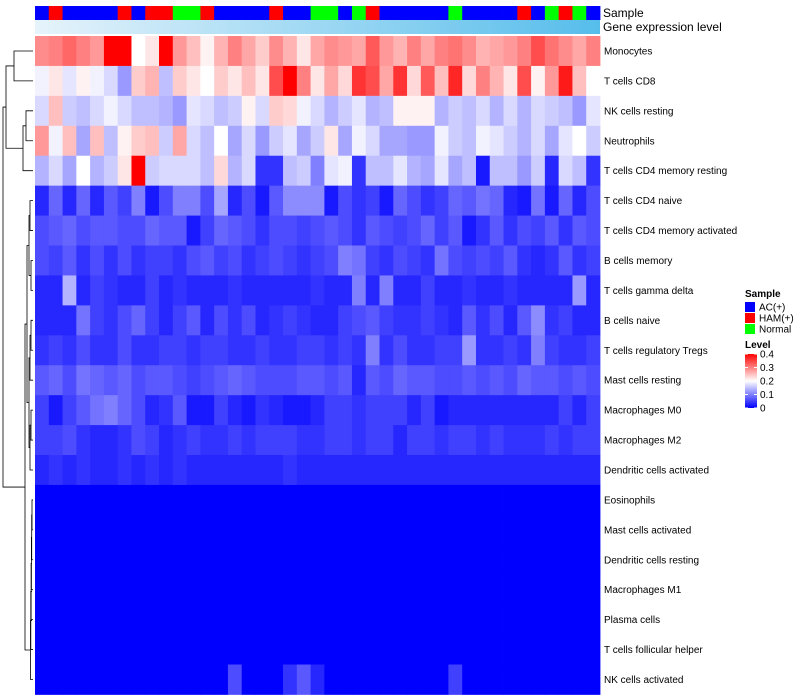 The image size is (800, 700). Describe the element at coordinates (17, 365) in the screenshot. I see `row-dendrogram` at that location.